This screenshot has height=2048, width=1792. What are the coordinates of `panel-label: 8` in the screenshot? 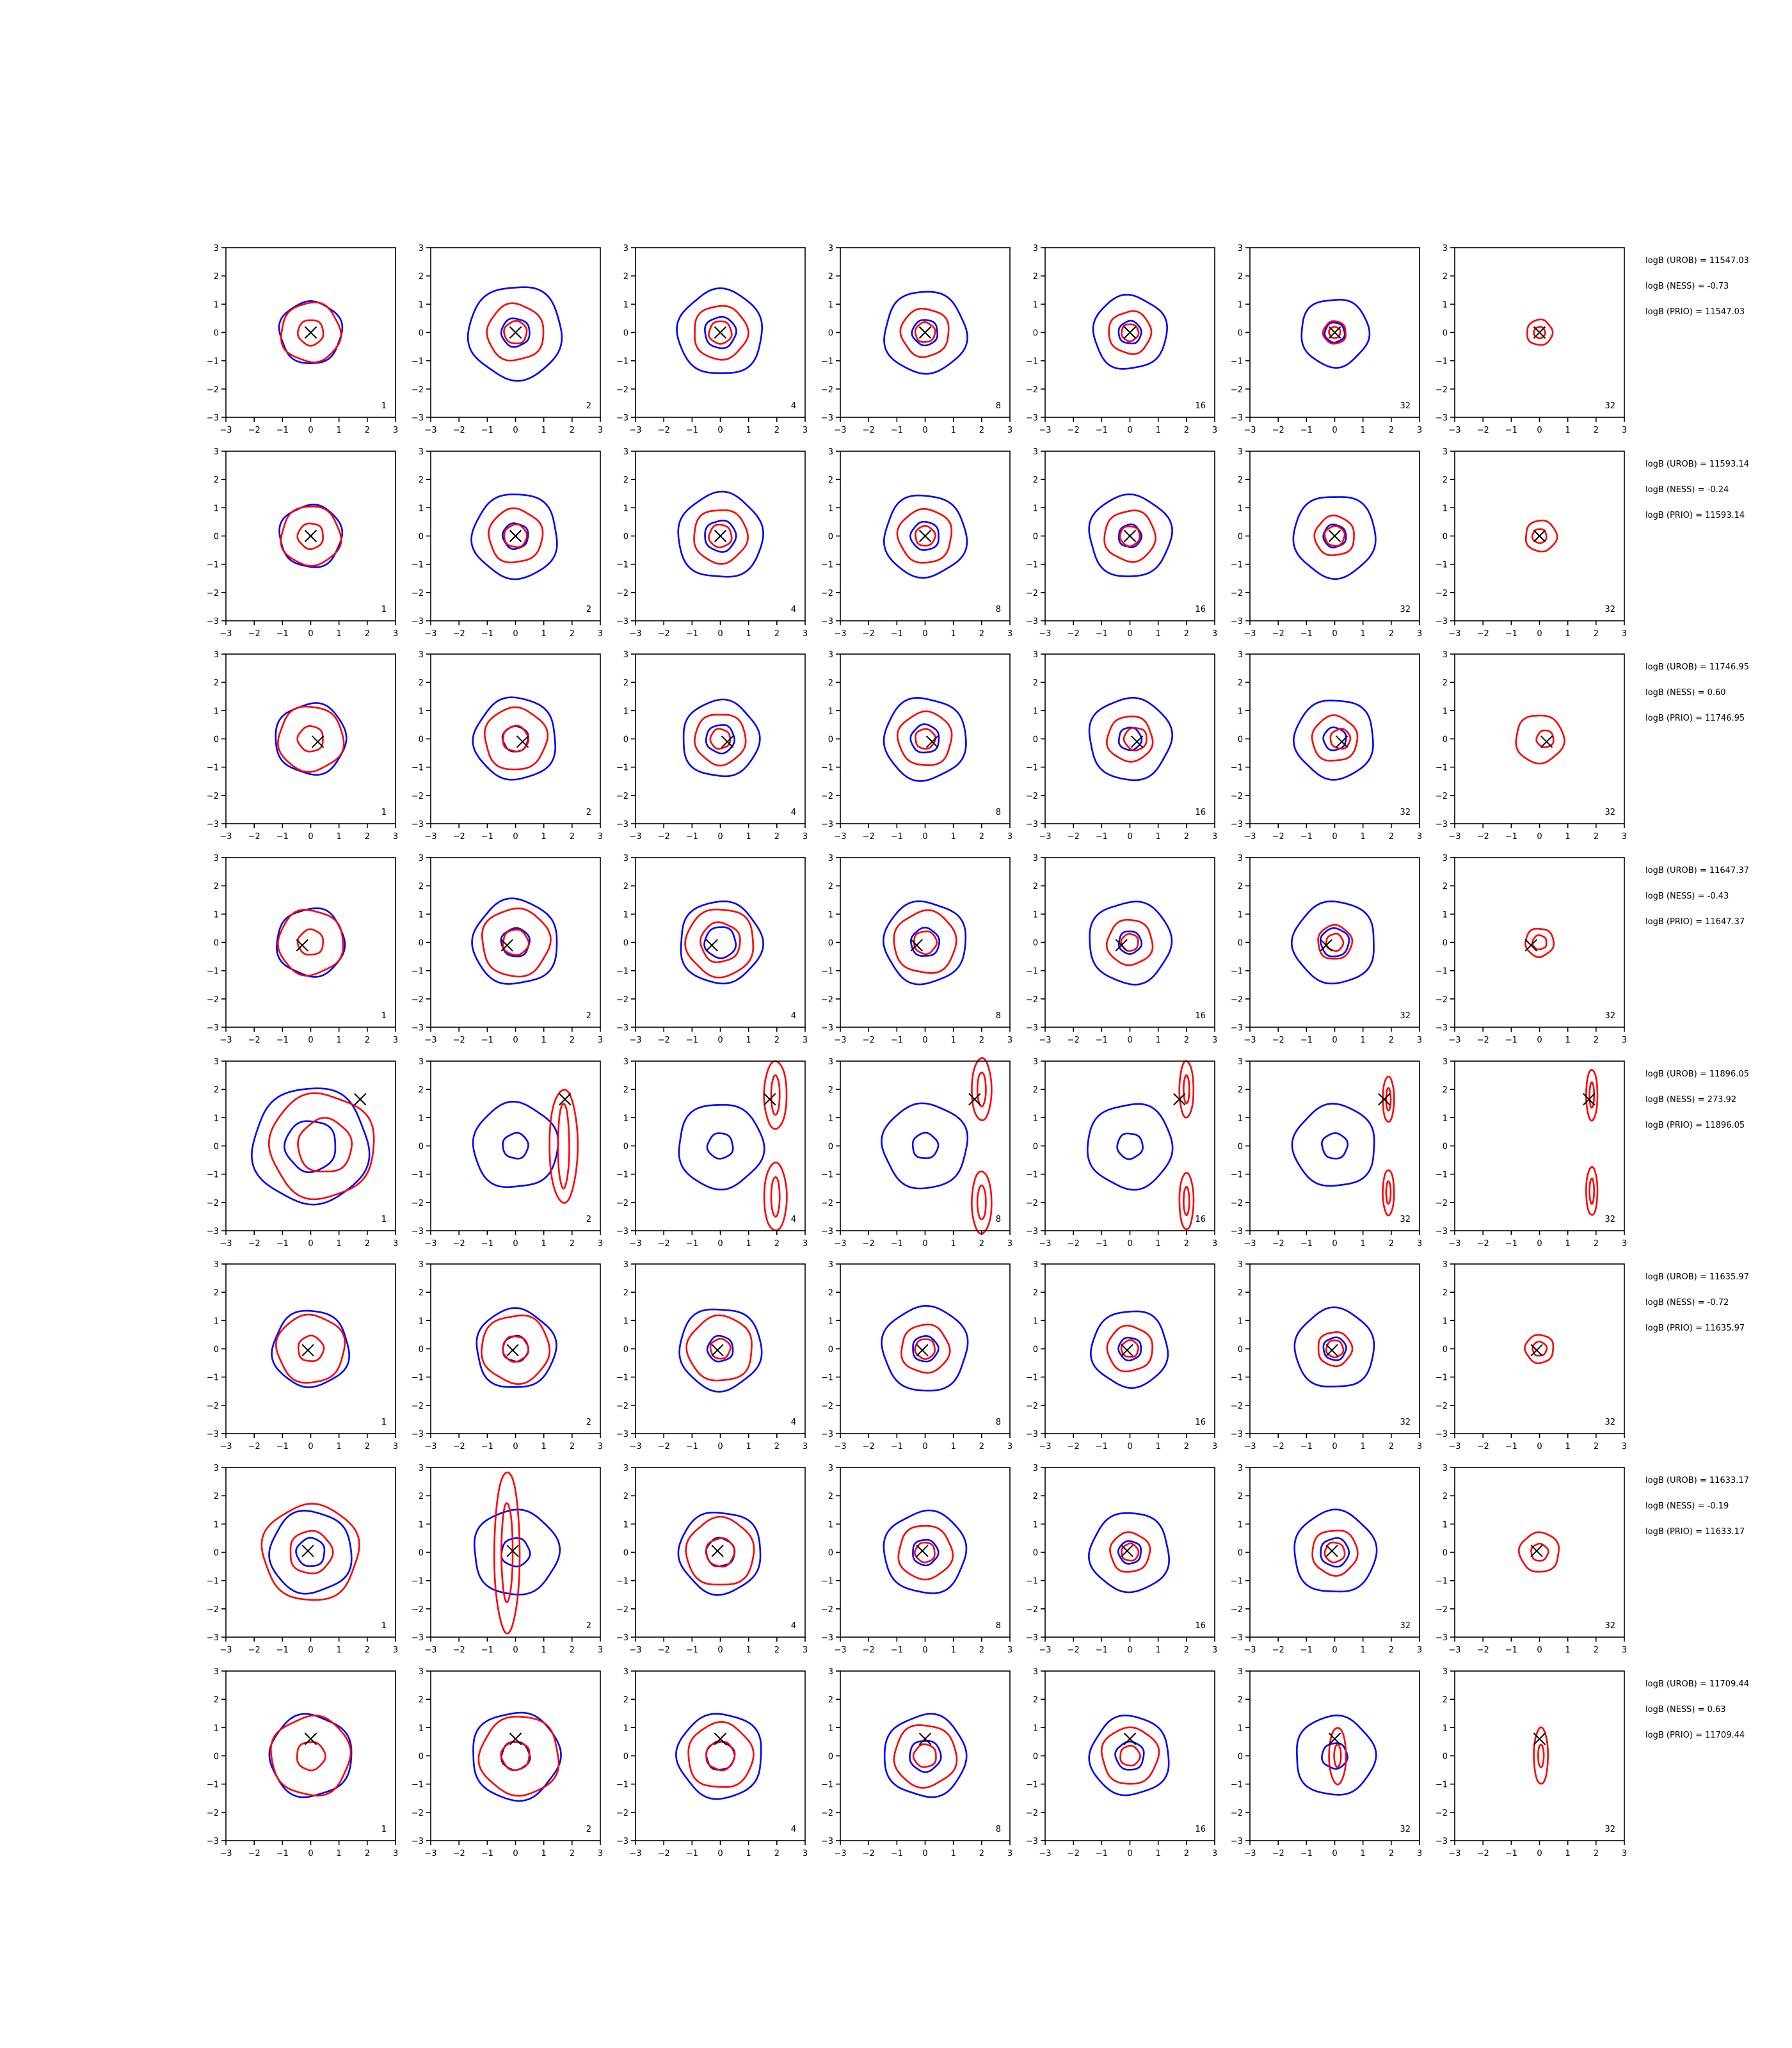 It's located at (998, 1626).